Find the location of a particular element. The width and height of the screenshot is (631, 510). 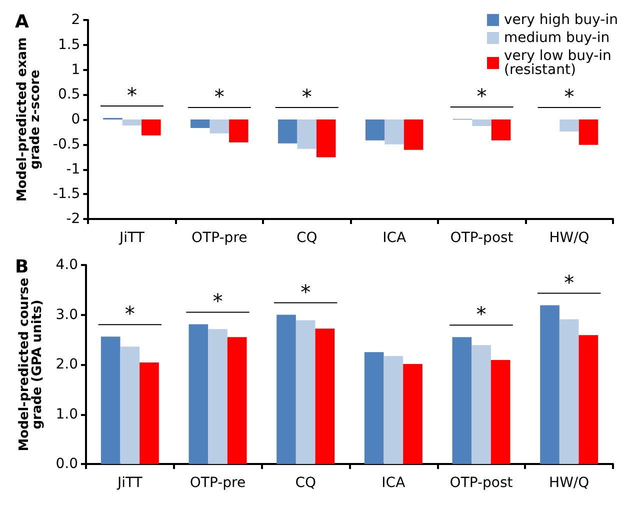

y-tick-label: 1.0 is located at coordinates (67, 414).